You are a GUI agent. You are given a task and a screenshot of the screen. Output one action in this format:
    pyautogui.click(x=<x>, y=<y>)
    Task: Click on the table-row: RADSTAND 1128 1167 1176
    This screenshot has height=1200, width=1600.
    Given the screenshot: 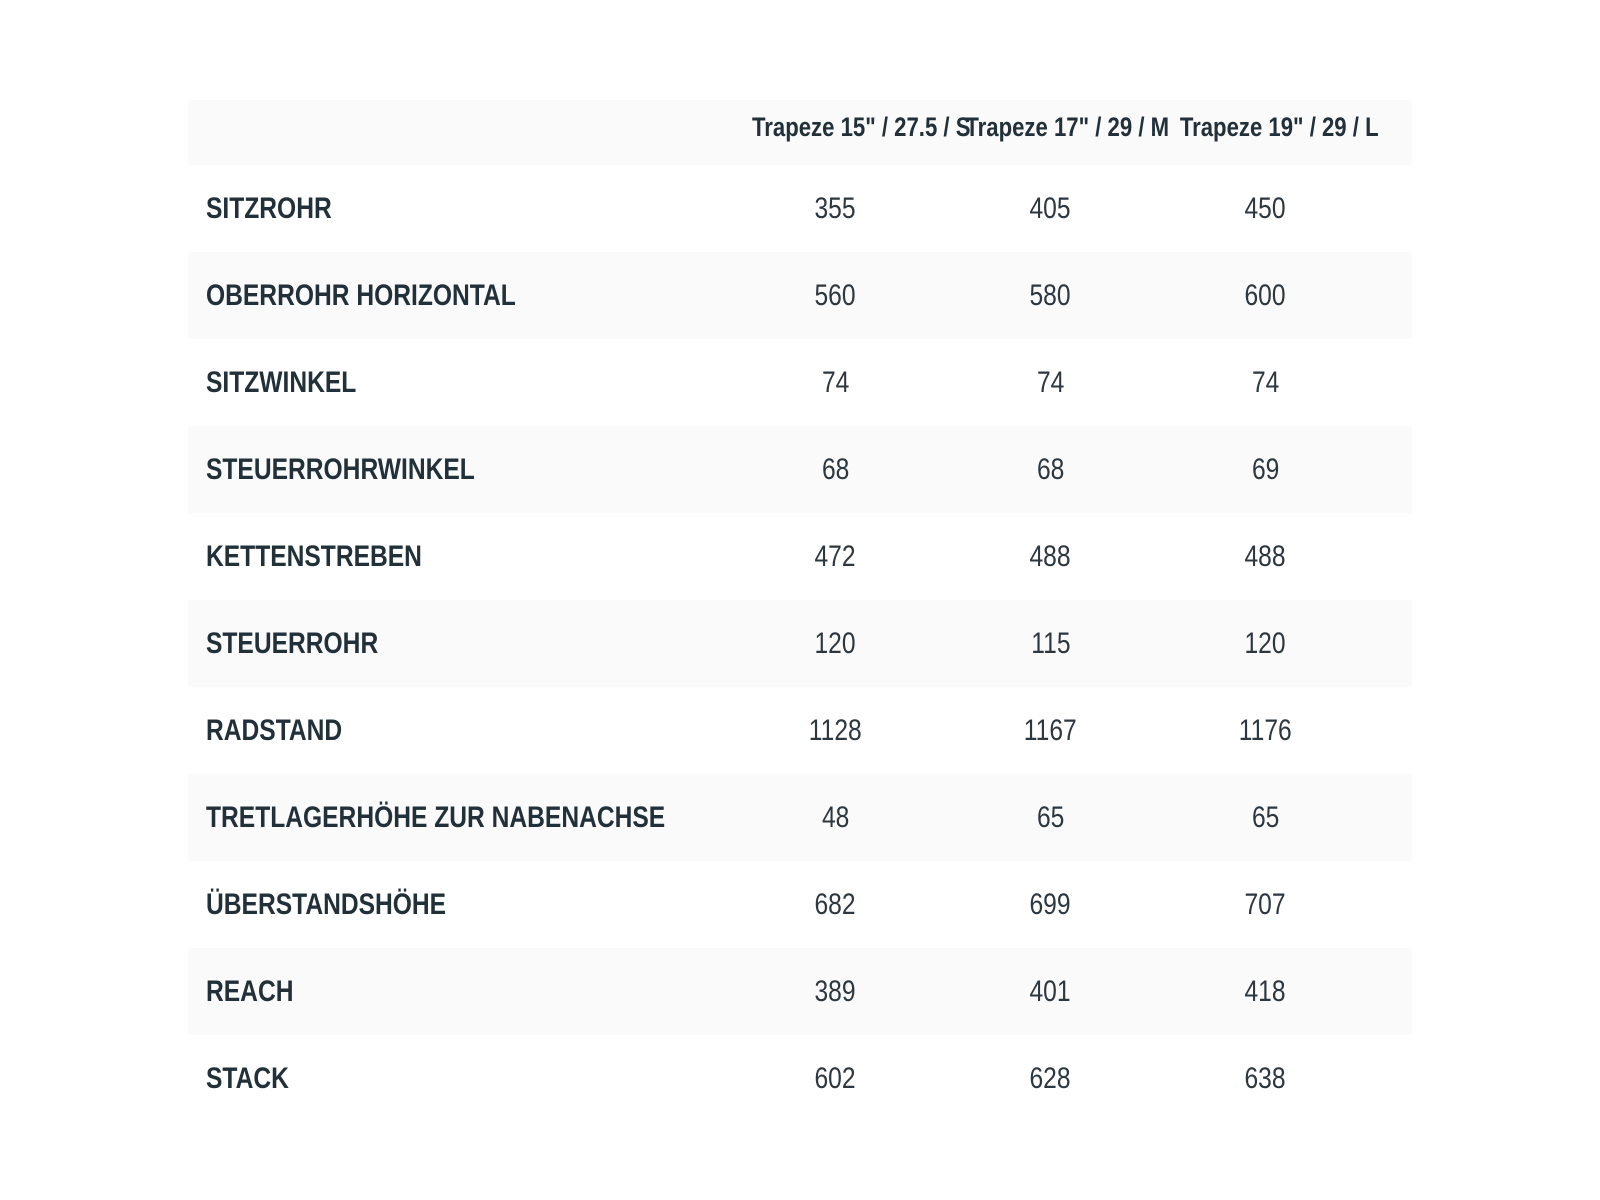 What is the action you would take?
    pyautogui.click(x=800, y=730)
    